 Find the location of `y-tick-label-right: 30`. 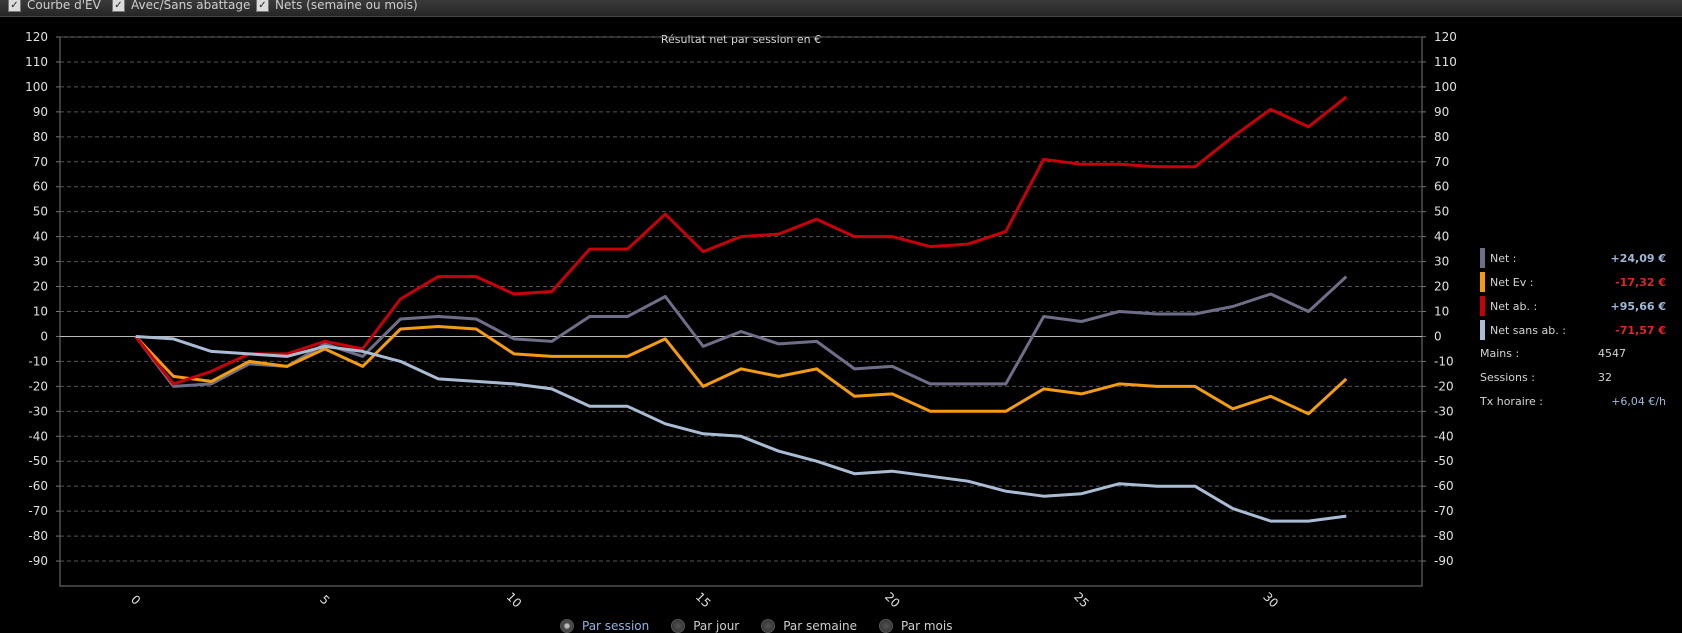

y-tick-label-right: 30 is located at coordinates (1441, 262).